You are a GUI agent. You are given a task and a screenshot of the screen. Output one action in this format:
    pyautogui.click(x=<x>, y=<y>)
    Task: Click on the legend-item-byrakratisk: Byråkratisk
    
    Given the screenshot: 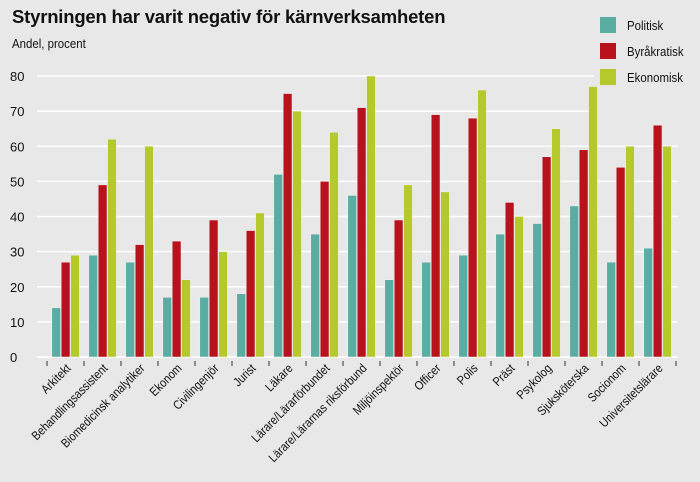 What is the action you would take?
    pyautogui.click(x=645, y=51)
    